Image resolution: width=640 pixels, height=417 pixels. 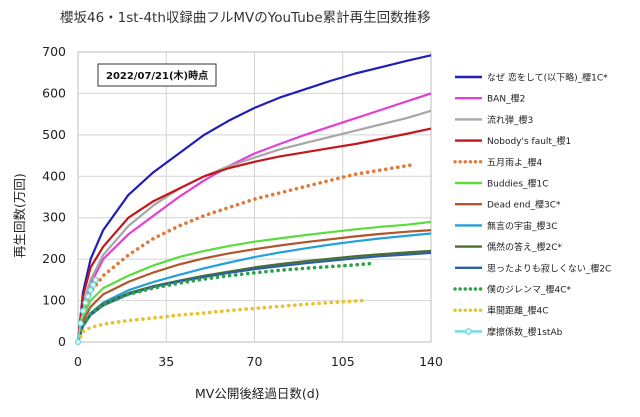 What do you see at coordinates (515, 162) in the screenshot?
I see `legend-label-4: 五月雨よ_櫻4` at bounding box center [515, 162].